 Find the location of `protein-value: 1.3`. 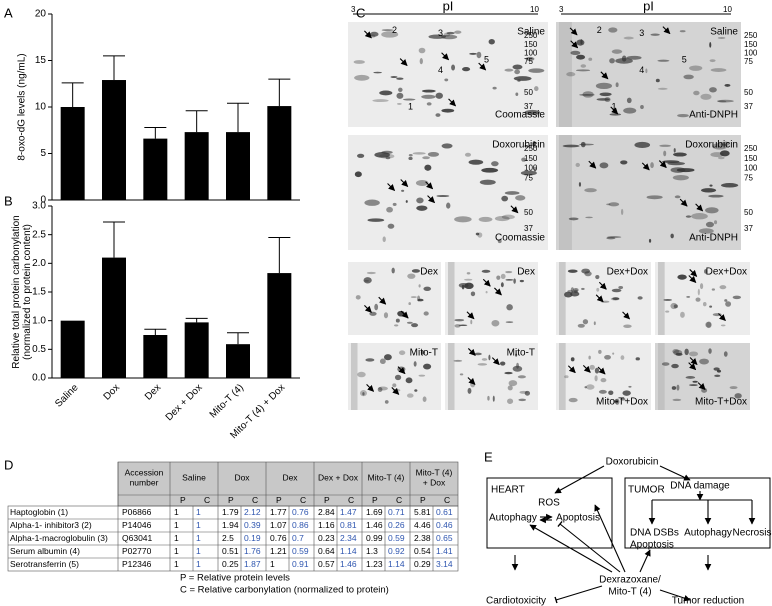

protein-value: 1.3 is located at coordinates (372, 551).